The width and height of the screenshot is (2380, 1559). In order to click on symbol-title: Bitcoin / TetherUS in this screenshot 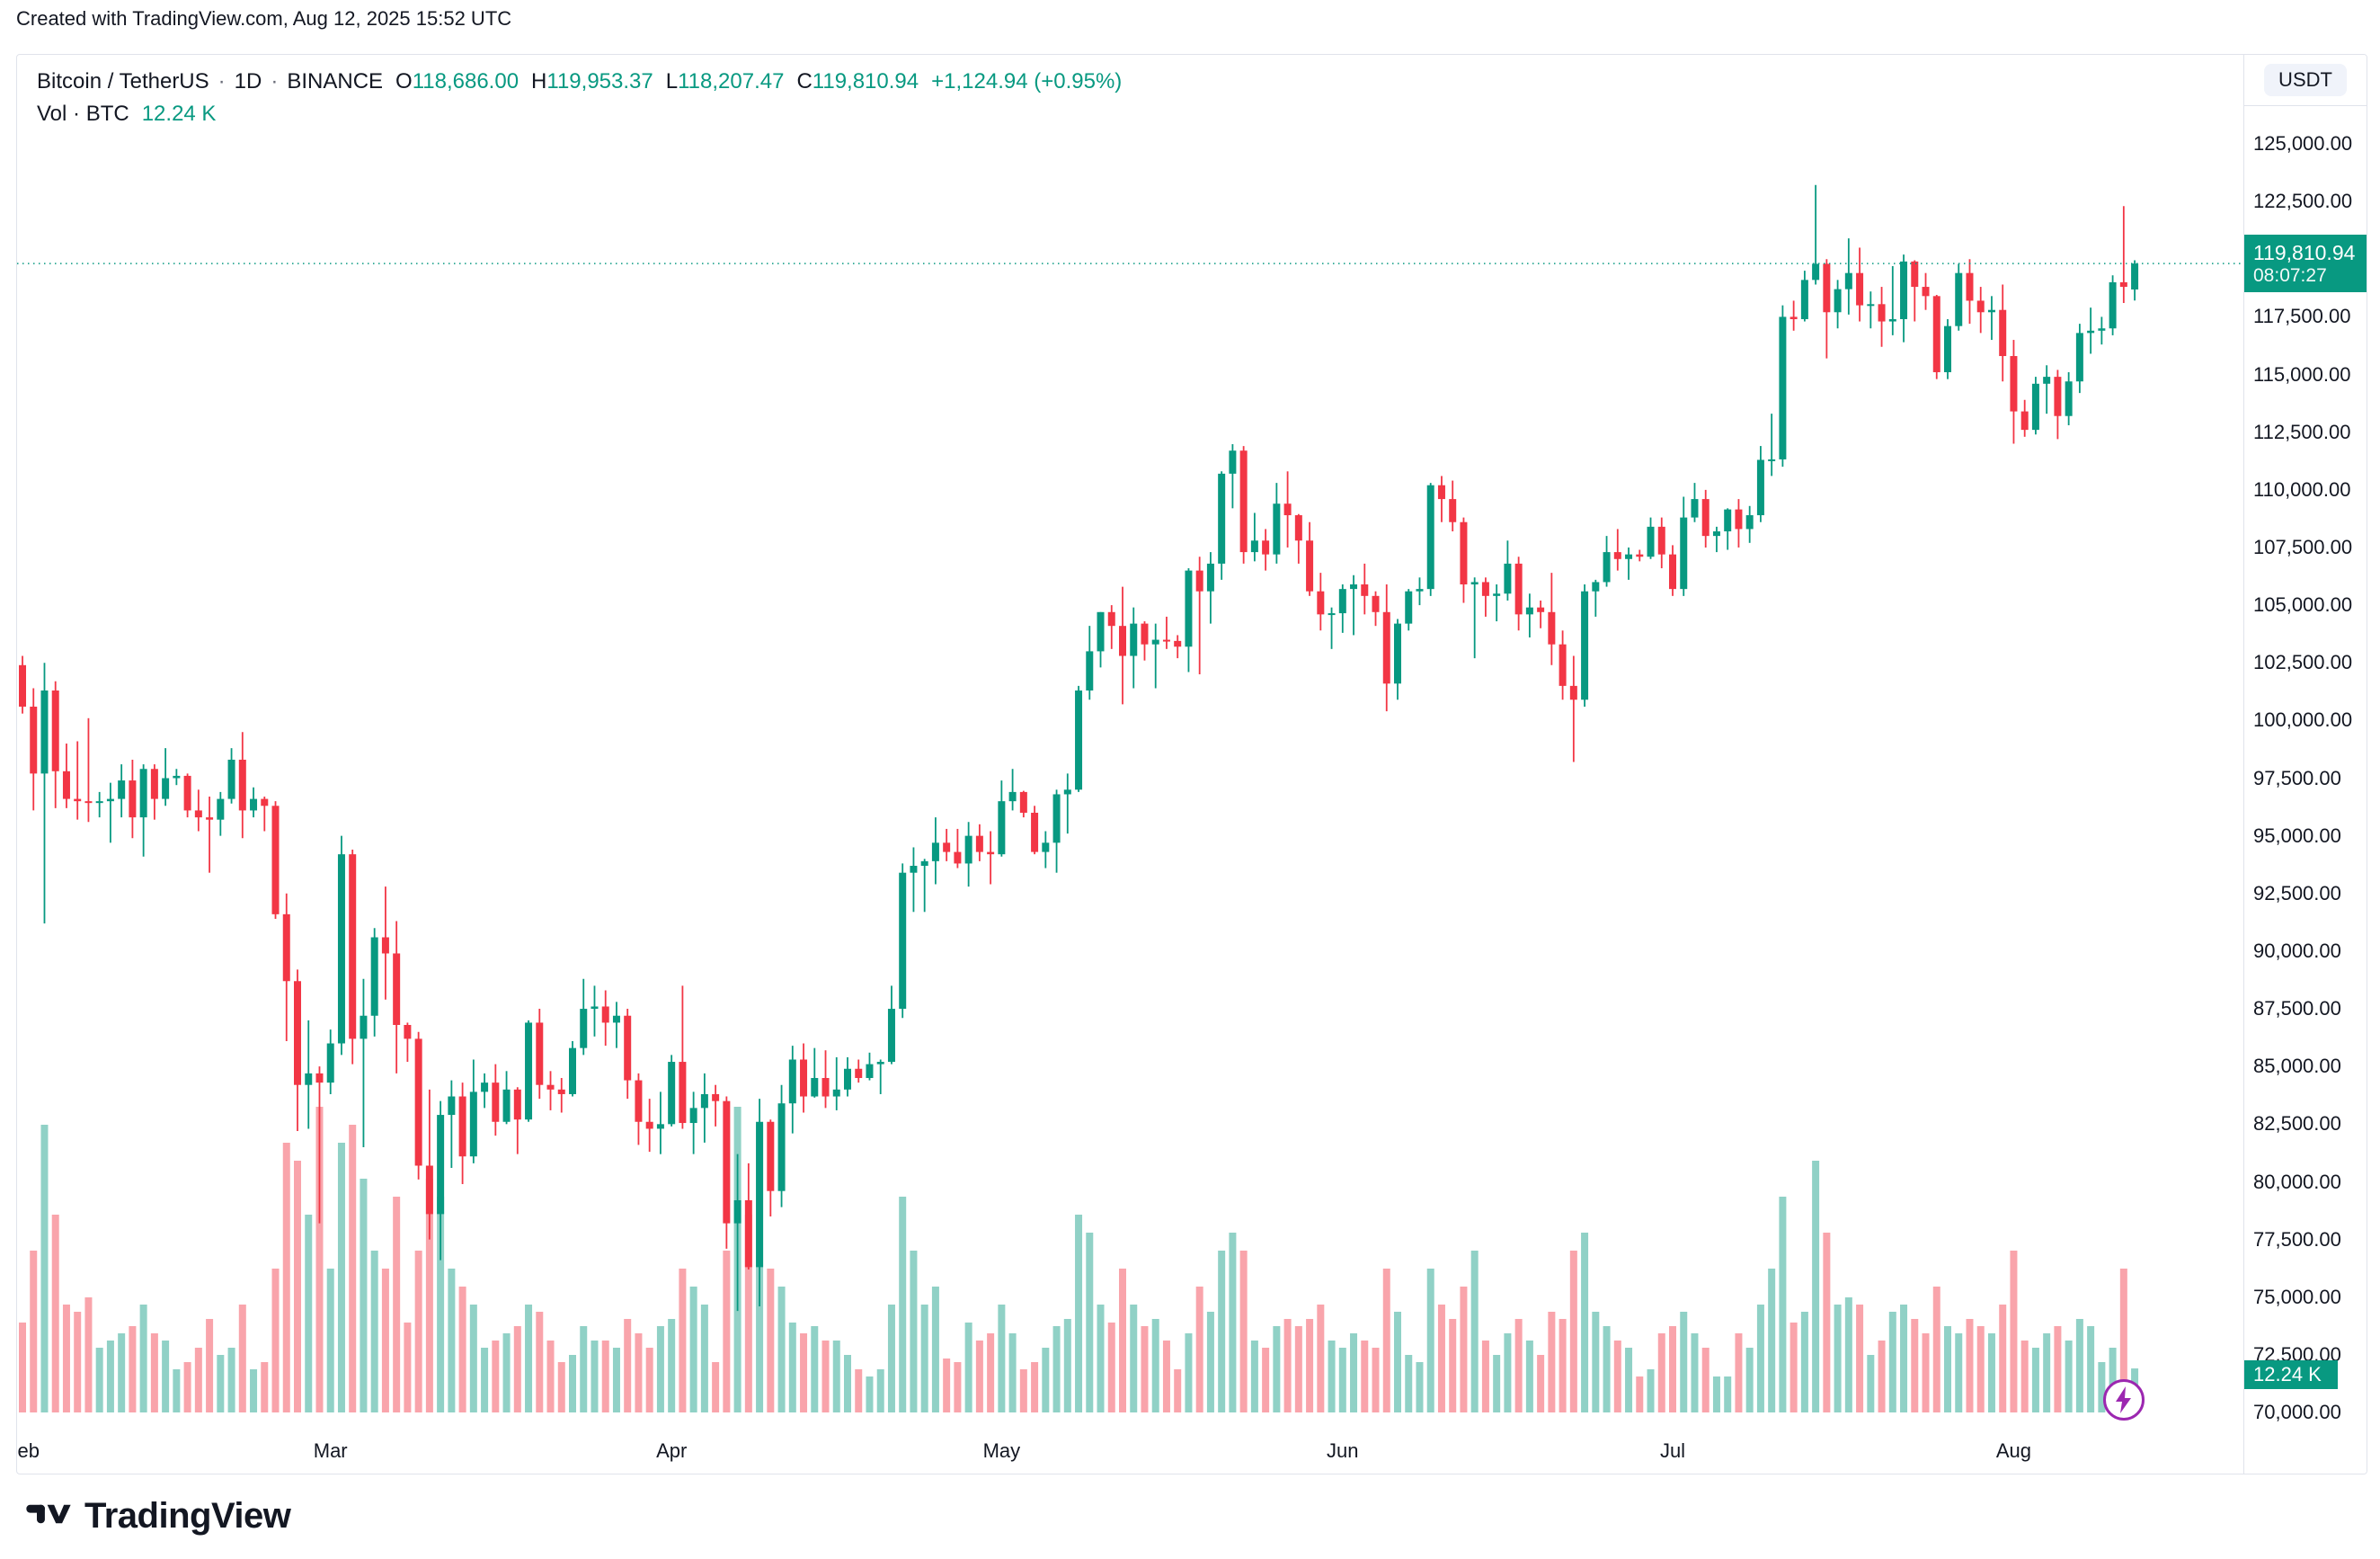, I will do `click(123, 82)`.